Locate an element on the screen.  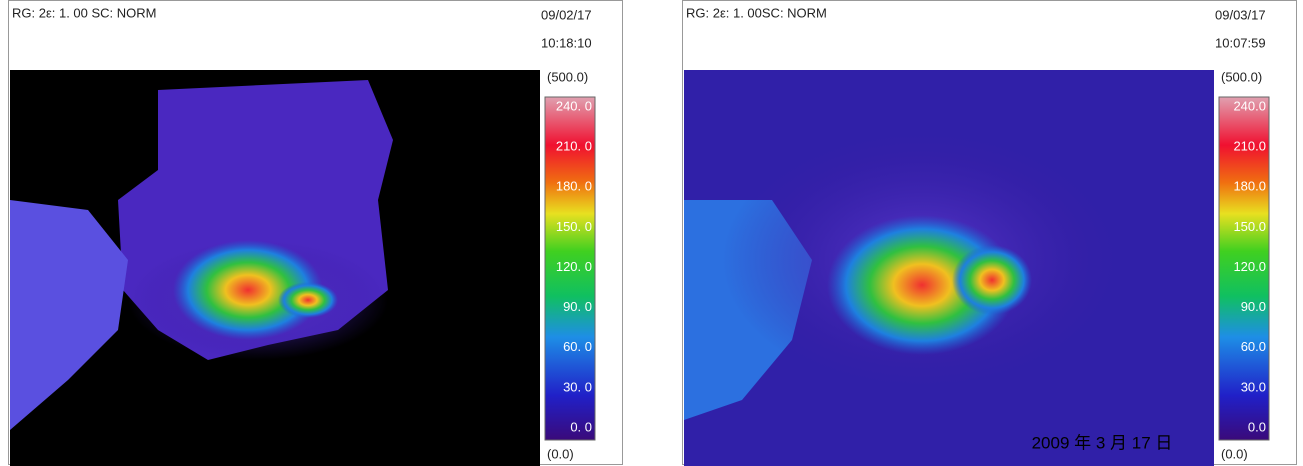
scale-tick-label: 60. 0 is located at coordinates (577, 346).